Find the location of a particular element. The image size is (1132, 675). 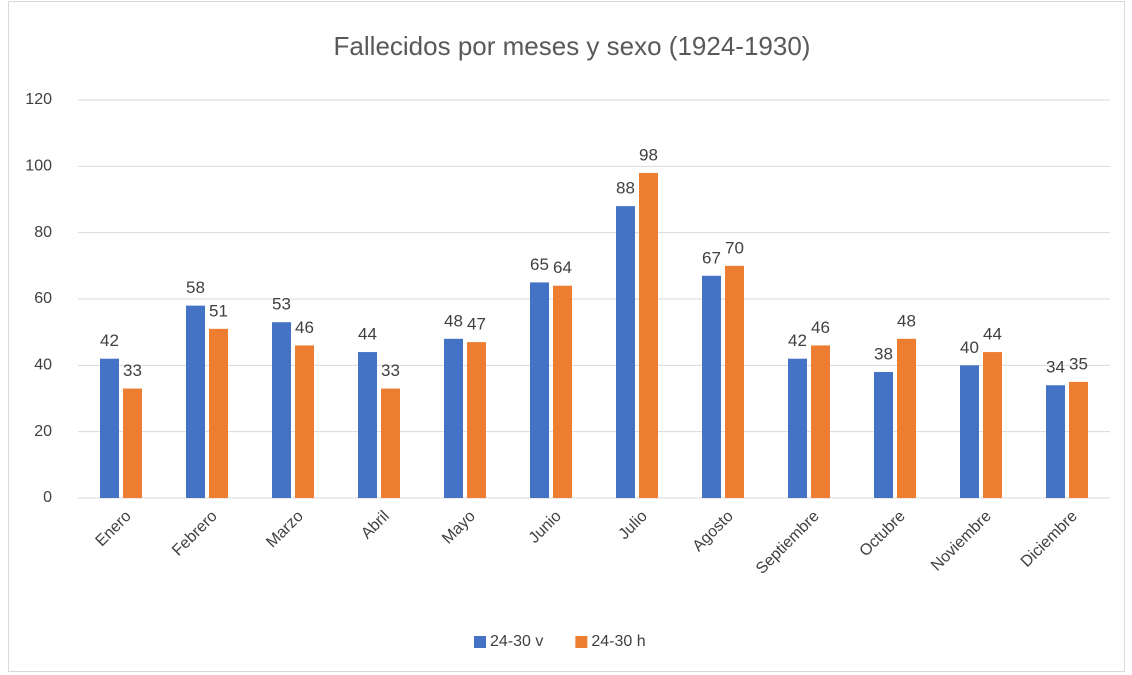

y-tick-label: 120 is located at coordinates (38, 99).